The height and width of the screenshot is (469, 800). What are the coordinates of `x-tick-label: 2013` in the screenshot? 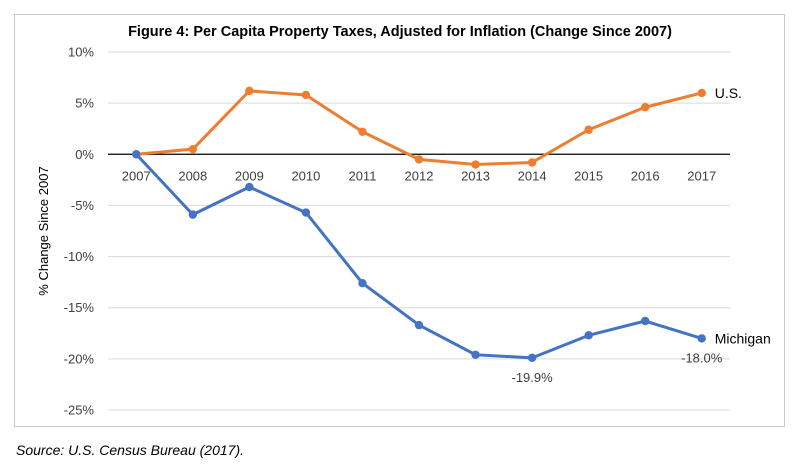 It's located at (475, 175).